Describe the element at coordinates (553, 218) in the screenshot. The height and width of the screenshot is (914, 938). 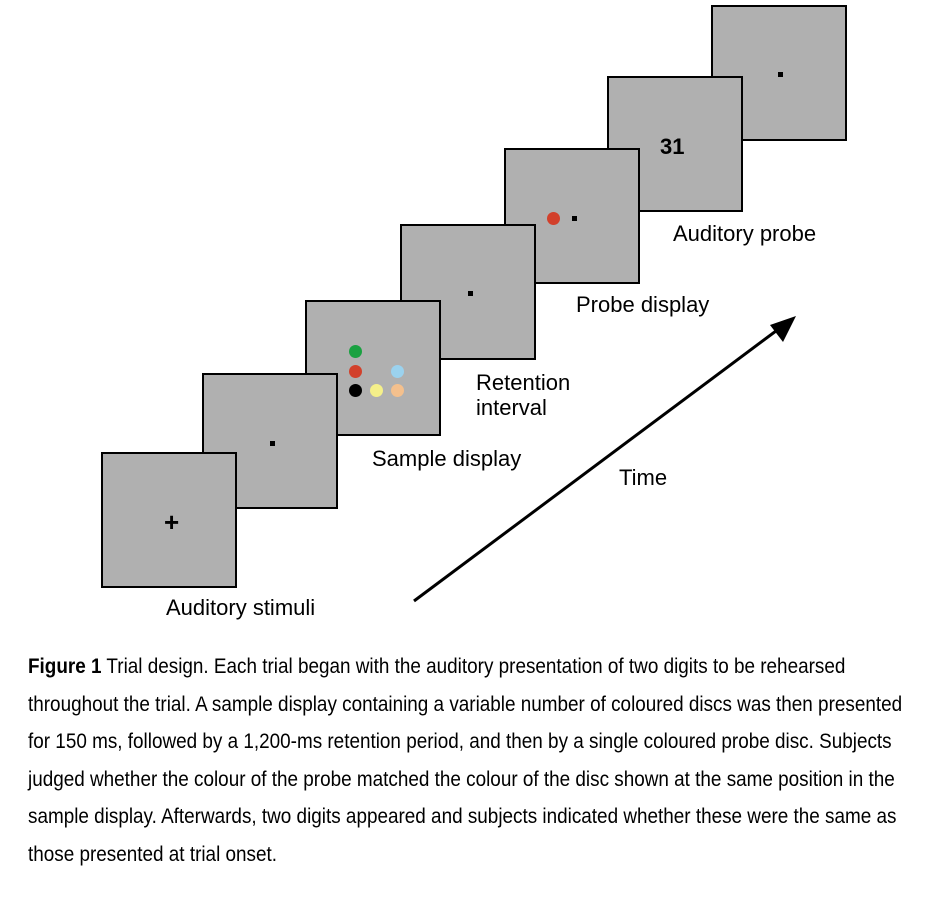
I see `probe-disc` at that location.